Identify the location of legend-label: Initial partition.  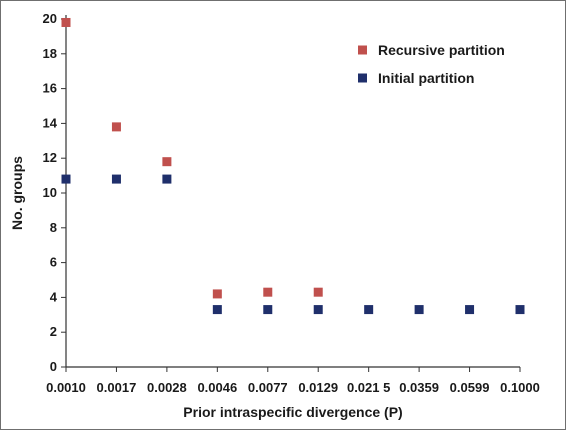
(426, 78).